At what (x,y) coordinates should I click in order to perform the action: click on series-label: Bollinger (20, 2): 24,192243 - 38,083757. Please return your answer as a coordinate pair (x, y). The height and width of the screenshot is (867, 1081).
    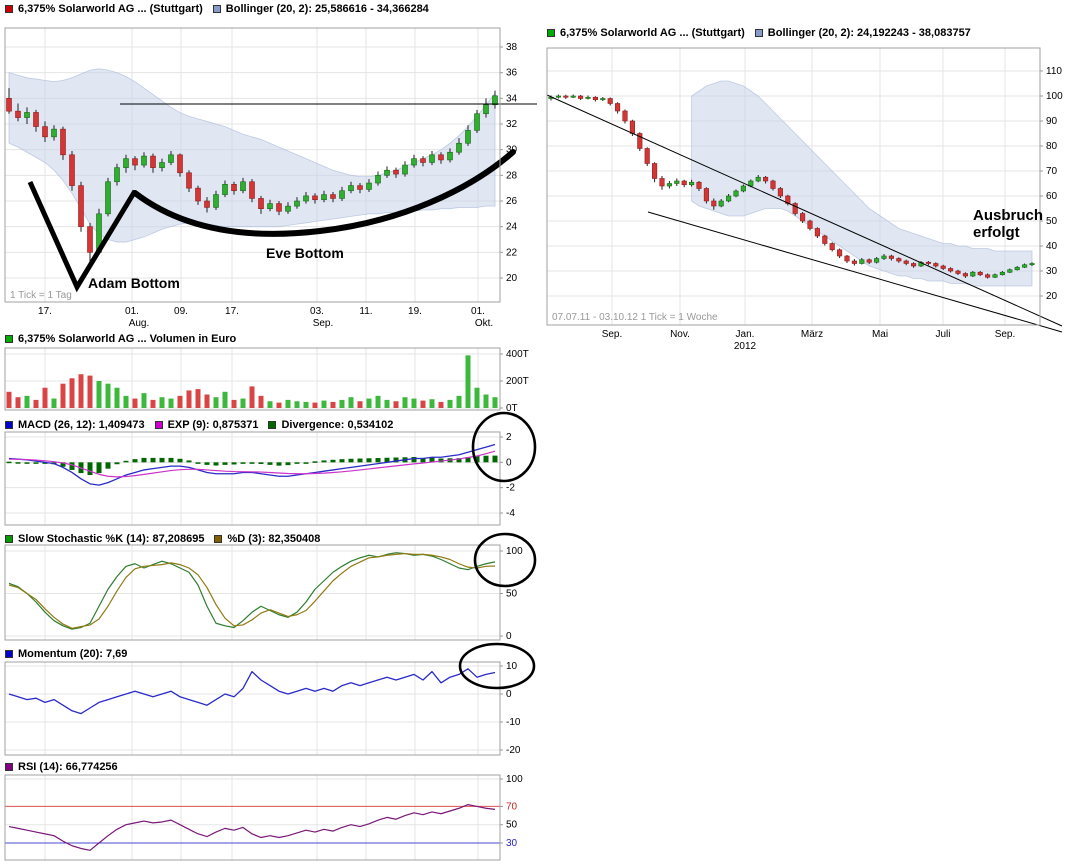
    Looking at the image, I should click on (869, 33).